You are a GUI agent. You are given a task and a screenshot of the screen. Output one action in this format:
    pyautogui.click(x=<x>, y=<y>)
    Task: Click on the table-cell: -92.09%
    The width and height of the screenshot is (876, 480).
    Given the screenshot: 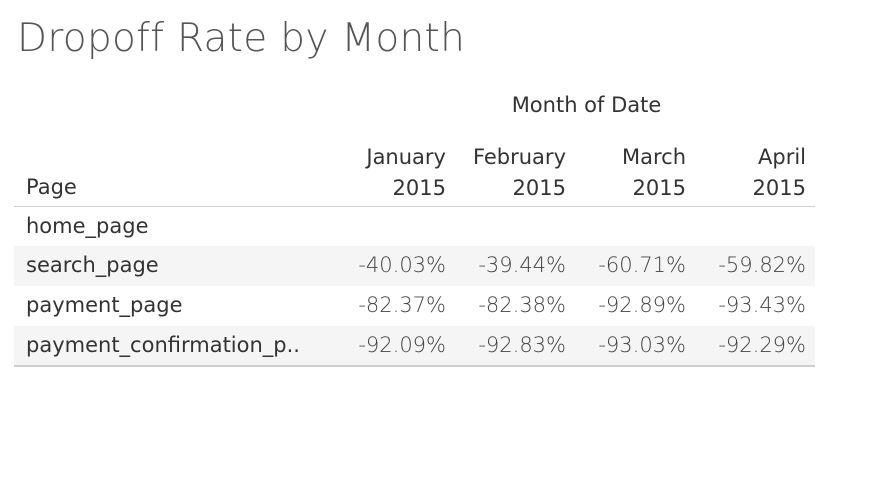 What is the action you would take?
    pyautogui.click(x=402, y=345)
    